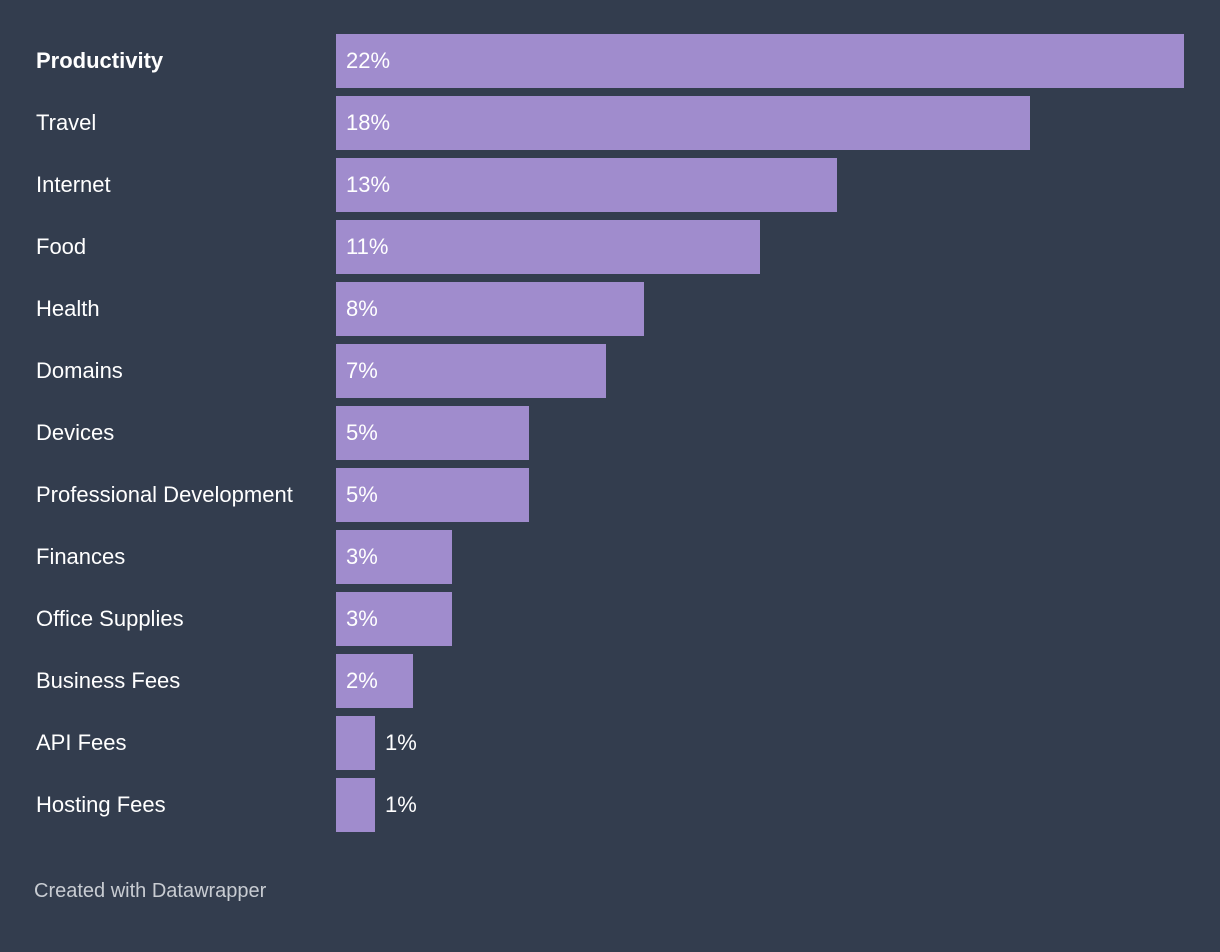 This screenshot has height=952, width=1220. I want to click on category-label: Office Supplies, so click(110, 618).